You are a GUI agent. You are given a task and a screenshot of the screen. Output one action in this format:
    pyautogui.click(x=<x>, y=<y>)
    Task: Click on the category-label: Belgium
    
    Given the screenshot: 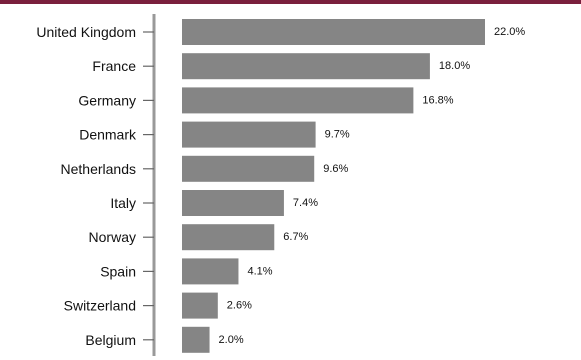 What is the action you would take?
    pyautogui.click(x=110, y=340)
    